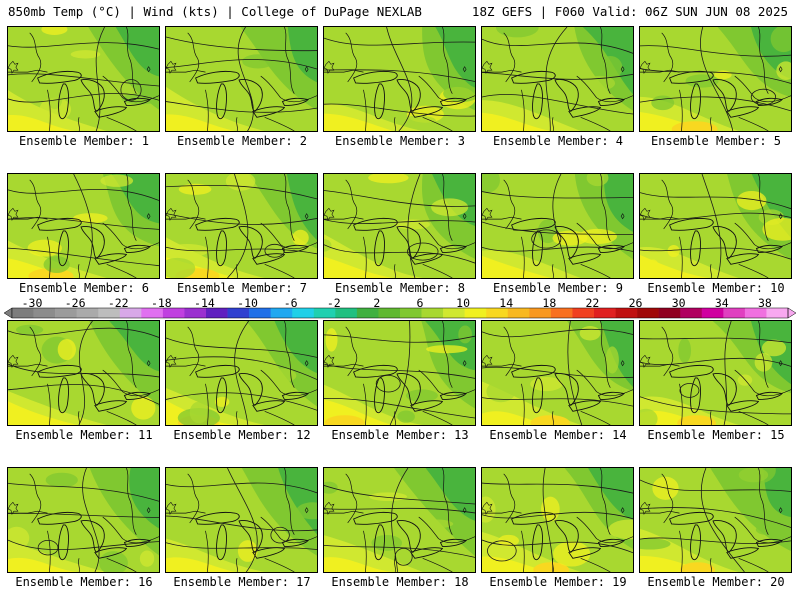 This screenshot has width=800, height=600. What do you see at coordinates (400, 141) in the screenshot?
I see `ensemble-member-label: Ensemble Member: 3` at bounding box center [400, 141].